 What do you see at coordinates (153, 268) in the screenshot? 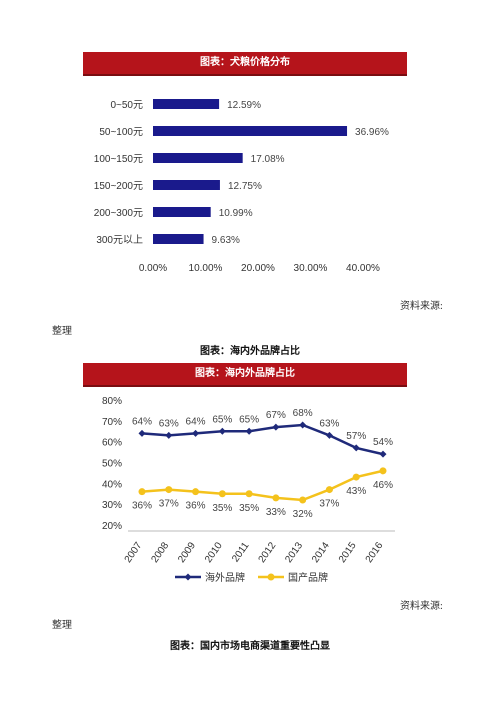
I see `x-tick-label-0: 0.00%` at bounding box center [153, 268].